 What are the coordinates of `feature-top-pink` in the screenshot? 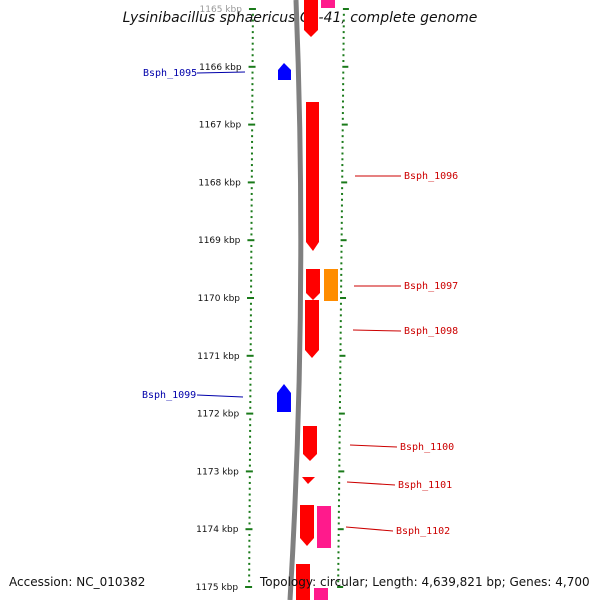 It's located at (328, 4).